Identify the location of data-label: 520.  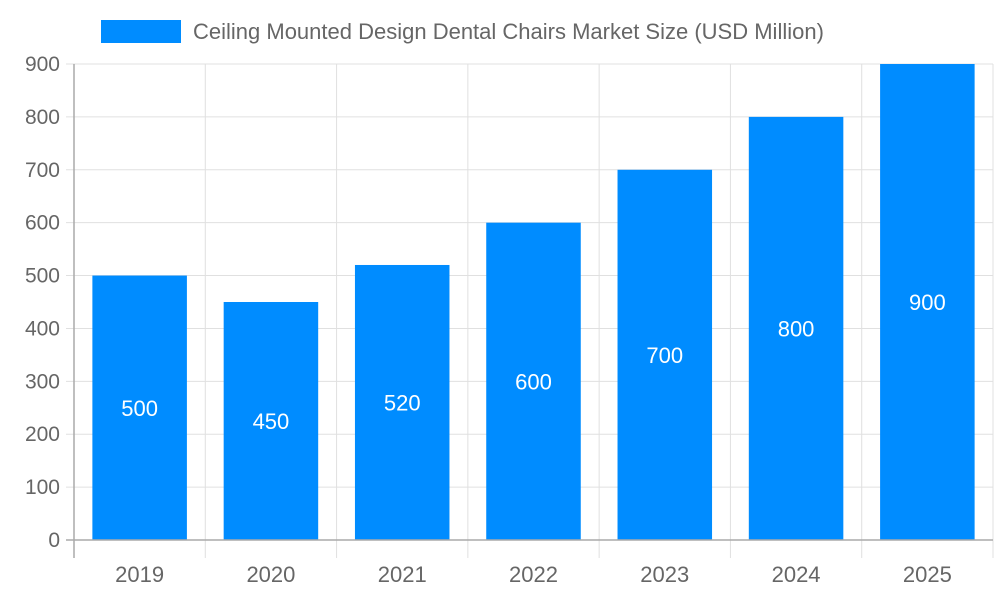
(402, 402).